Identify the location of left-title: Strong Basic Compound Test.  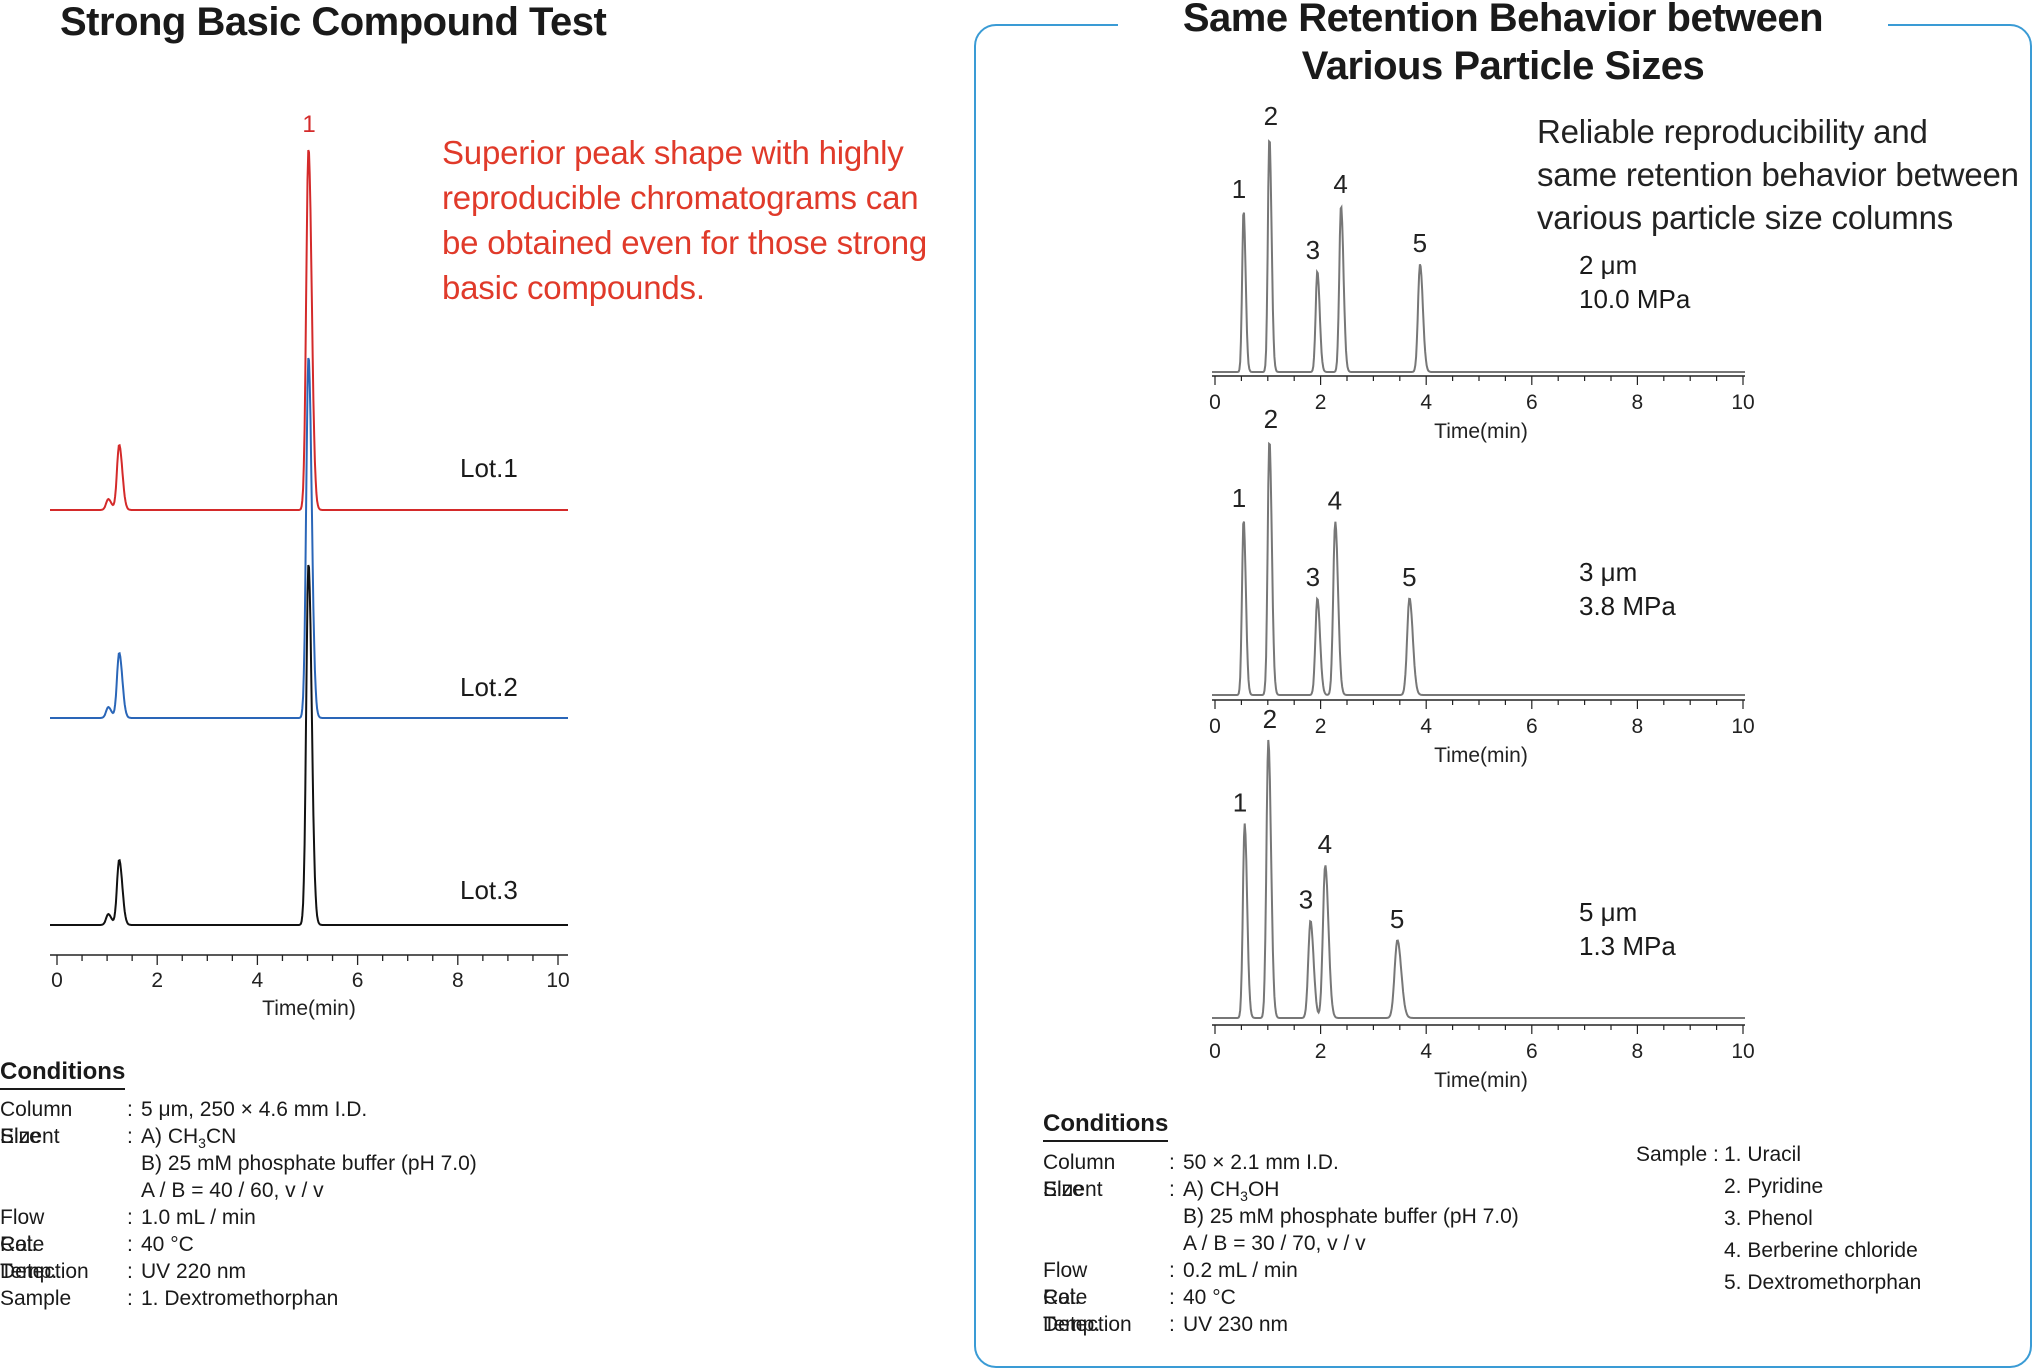
(333, 22).